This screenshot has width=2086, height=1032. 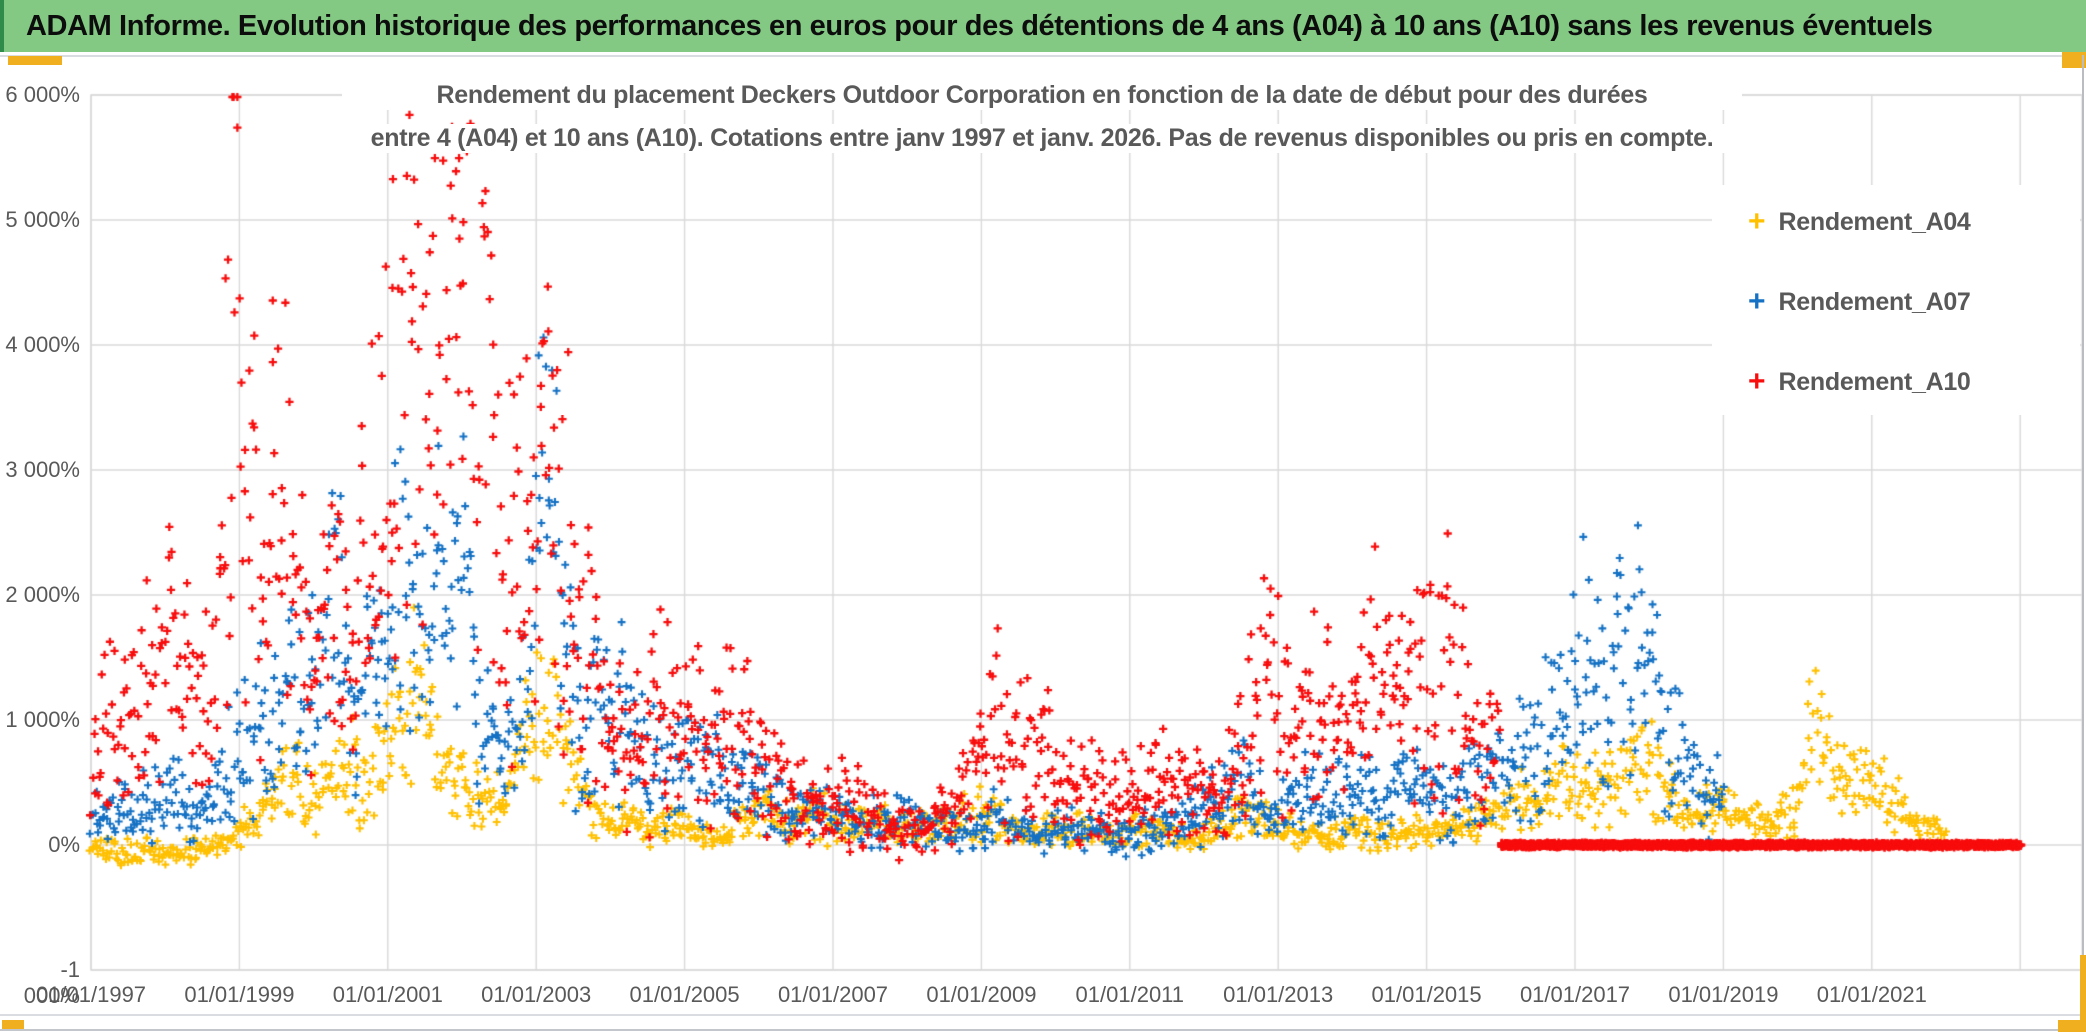 I want to click on accent-bar-bottom-left, so click(x=13, y=1024).